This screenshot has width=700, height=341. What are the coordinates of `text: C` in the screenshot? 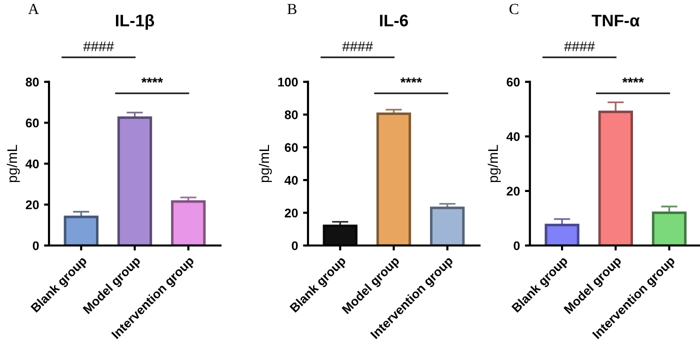 It's located at (514, 9).